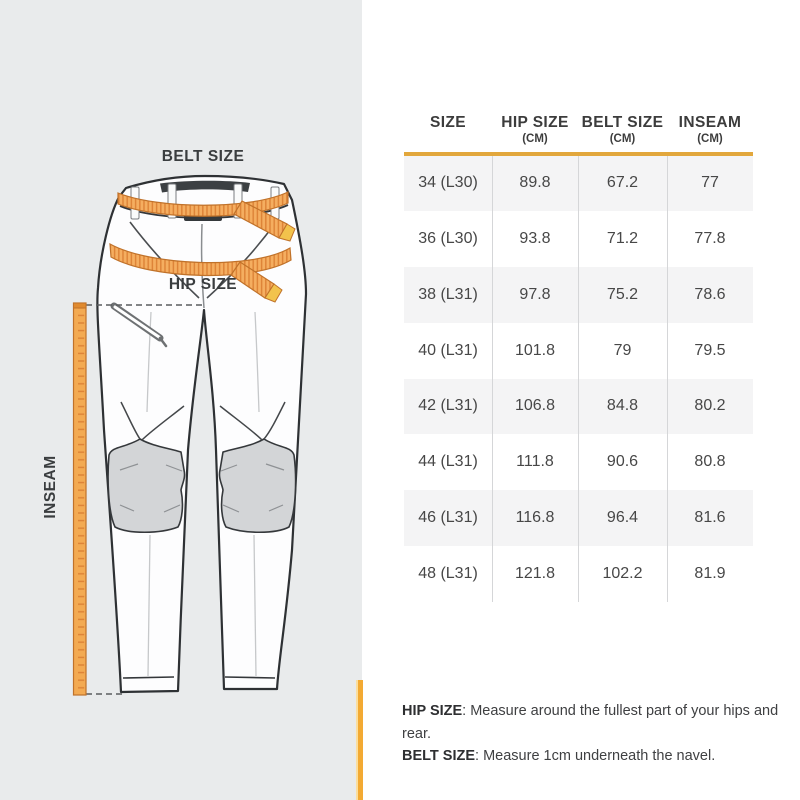 The image size is (800, 800). What do you see at coordinates (572, 350) in the screenshot?
I see `table-row: 40 (L31) 101.8 79 79.5` at bounding box center [572, 350].